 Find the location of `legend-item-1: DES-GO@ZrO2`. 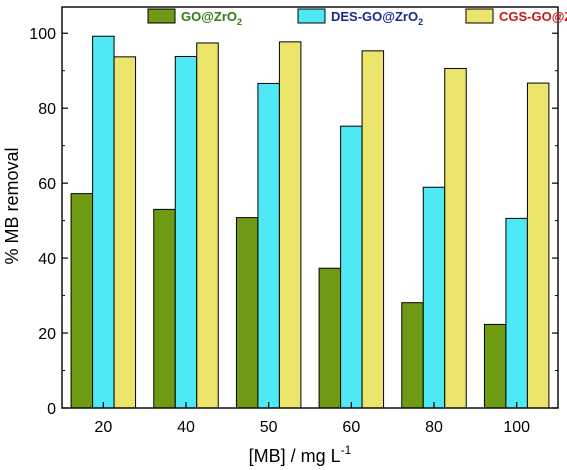

legend-item-1: DES-GO@ZrO2 is located at coordinates (360, 17).